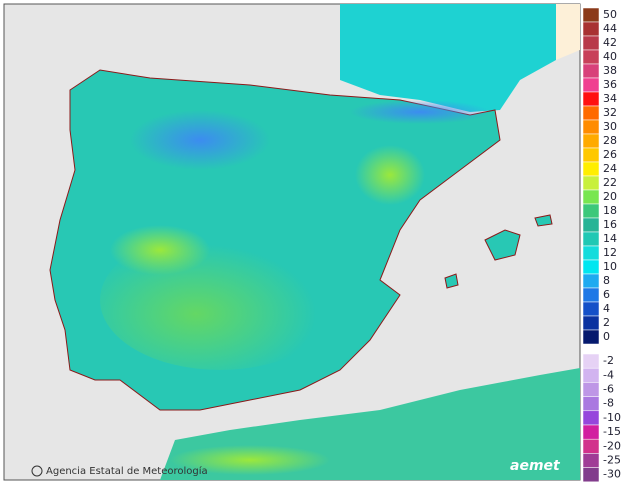 This screenshot has width=630, height=500. What do you see at coordinates (612, 445) in the screenshot?
I see `legend-label: -20` at bounding box center [612, 445].